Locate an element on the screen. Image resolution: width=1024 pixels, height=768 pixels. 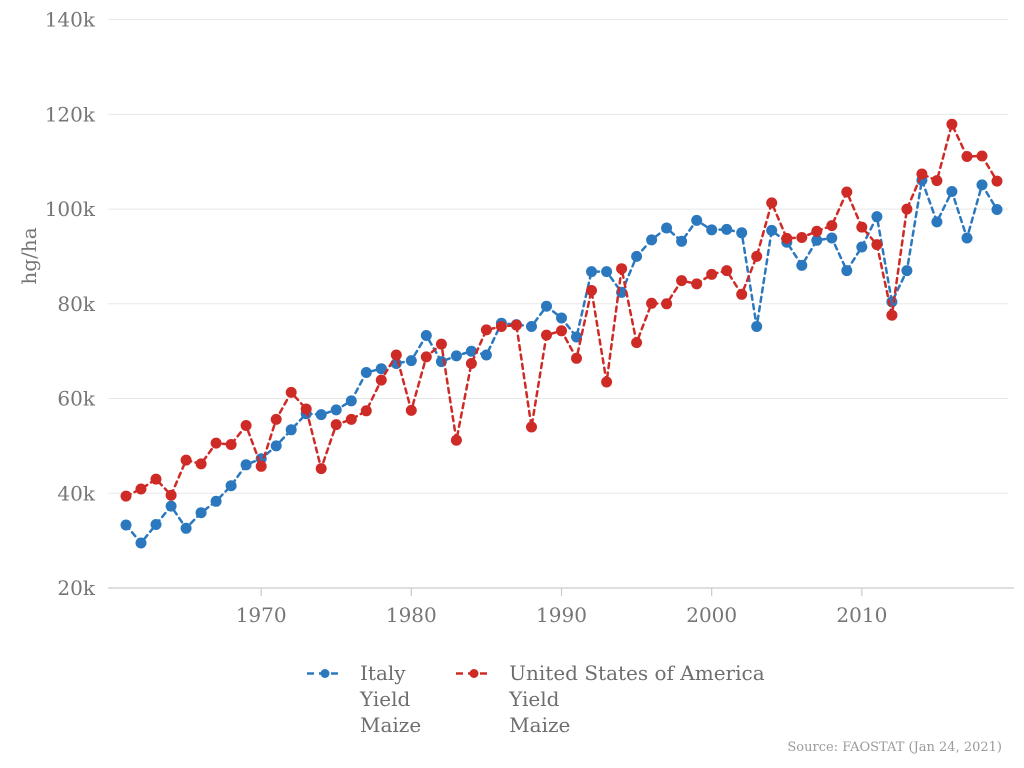
data-point-italy-1977 is located at coordinates (366, 372).